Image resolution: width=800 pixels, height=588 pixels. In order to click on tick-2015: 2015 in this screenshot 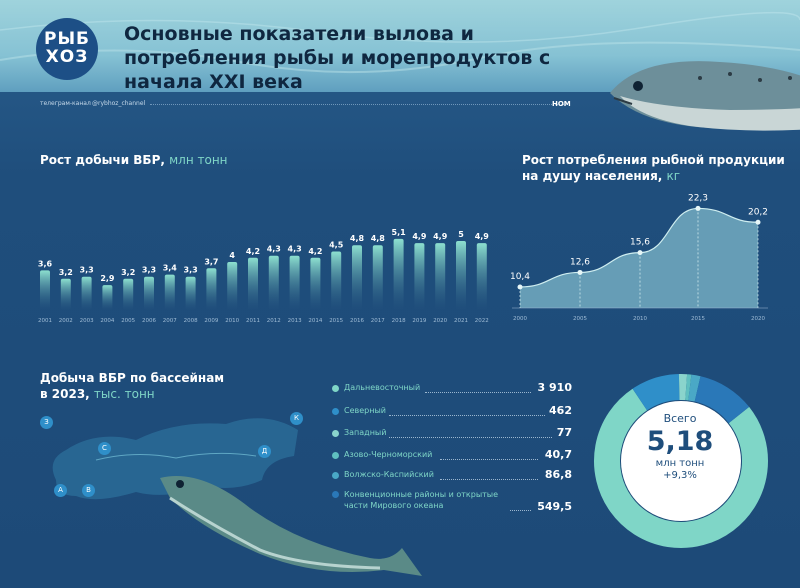, I will do `click(336, 321)`.